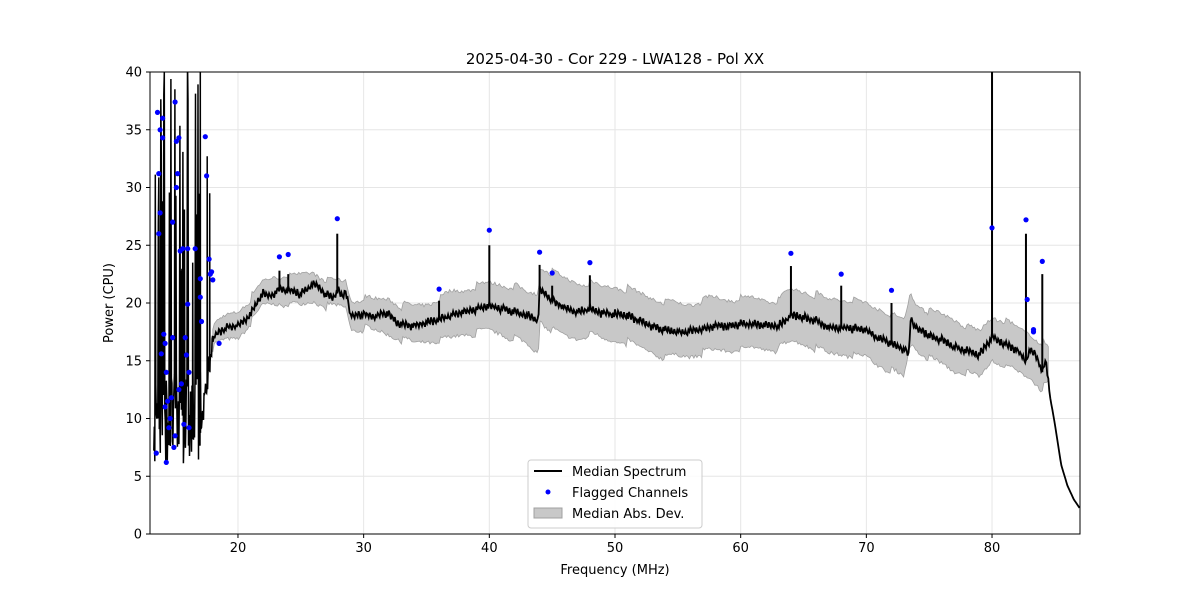  What do you see at coordinates (548, 492) in the screenshot?
I see `legend-flagged-swatch` at bounding box center [548, 492].